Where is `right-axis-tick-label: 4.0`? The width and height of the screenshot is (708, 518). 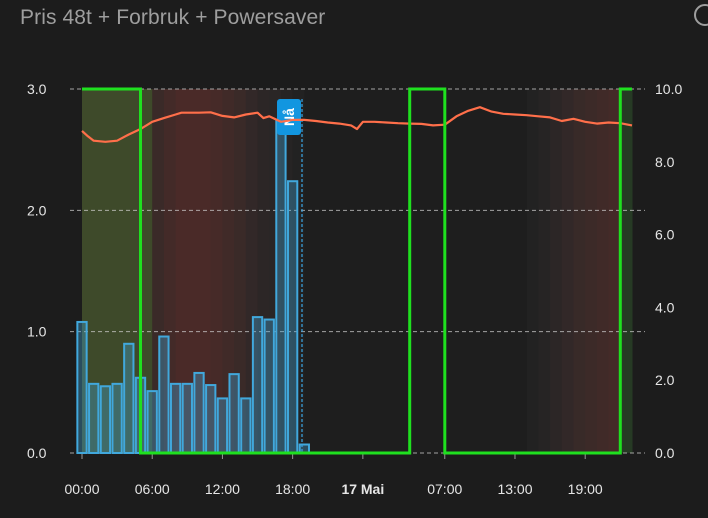
right-axis-tick-label: 4.0 is located at coordinates (665, 307).